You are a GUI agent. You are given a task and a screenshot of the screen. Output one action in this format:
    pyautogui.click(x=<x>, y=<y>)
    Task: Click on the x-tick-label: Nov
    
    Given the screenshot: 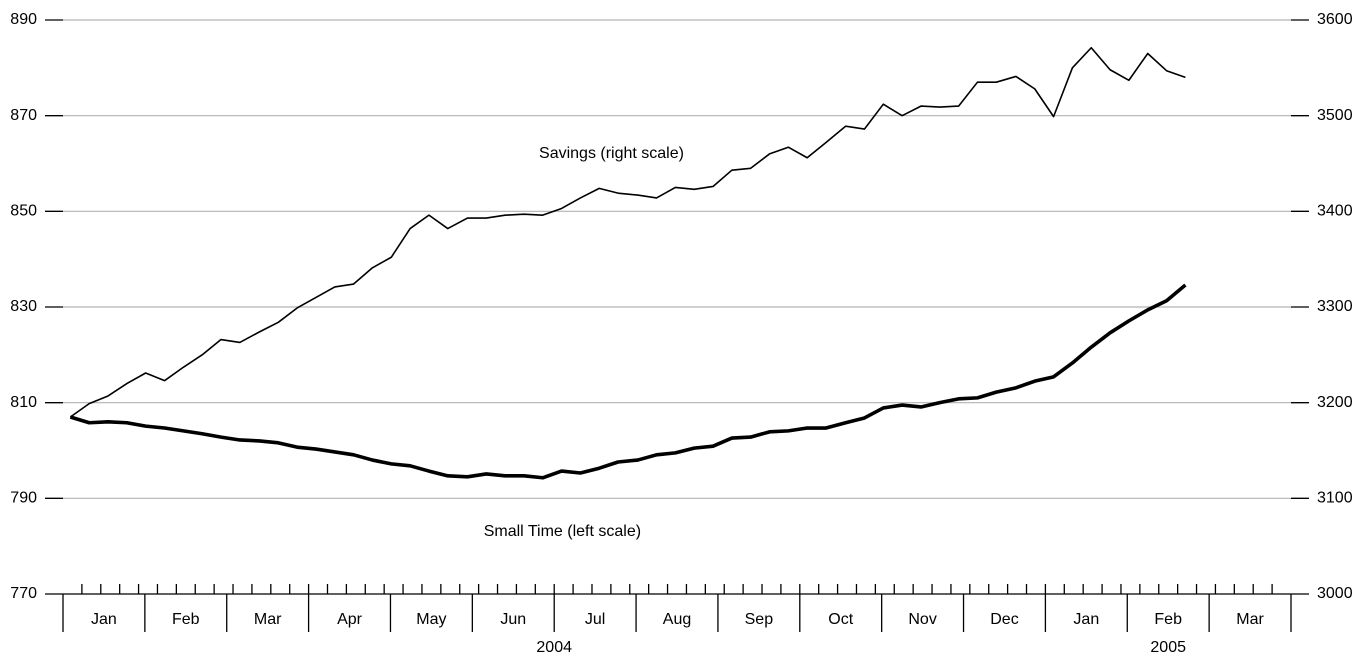 What is the action you would take?
    pyautogui.click(x=922, y=619)
    